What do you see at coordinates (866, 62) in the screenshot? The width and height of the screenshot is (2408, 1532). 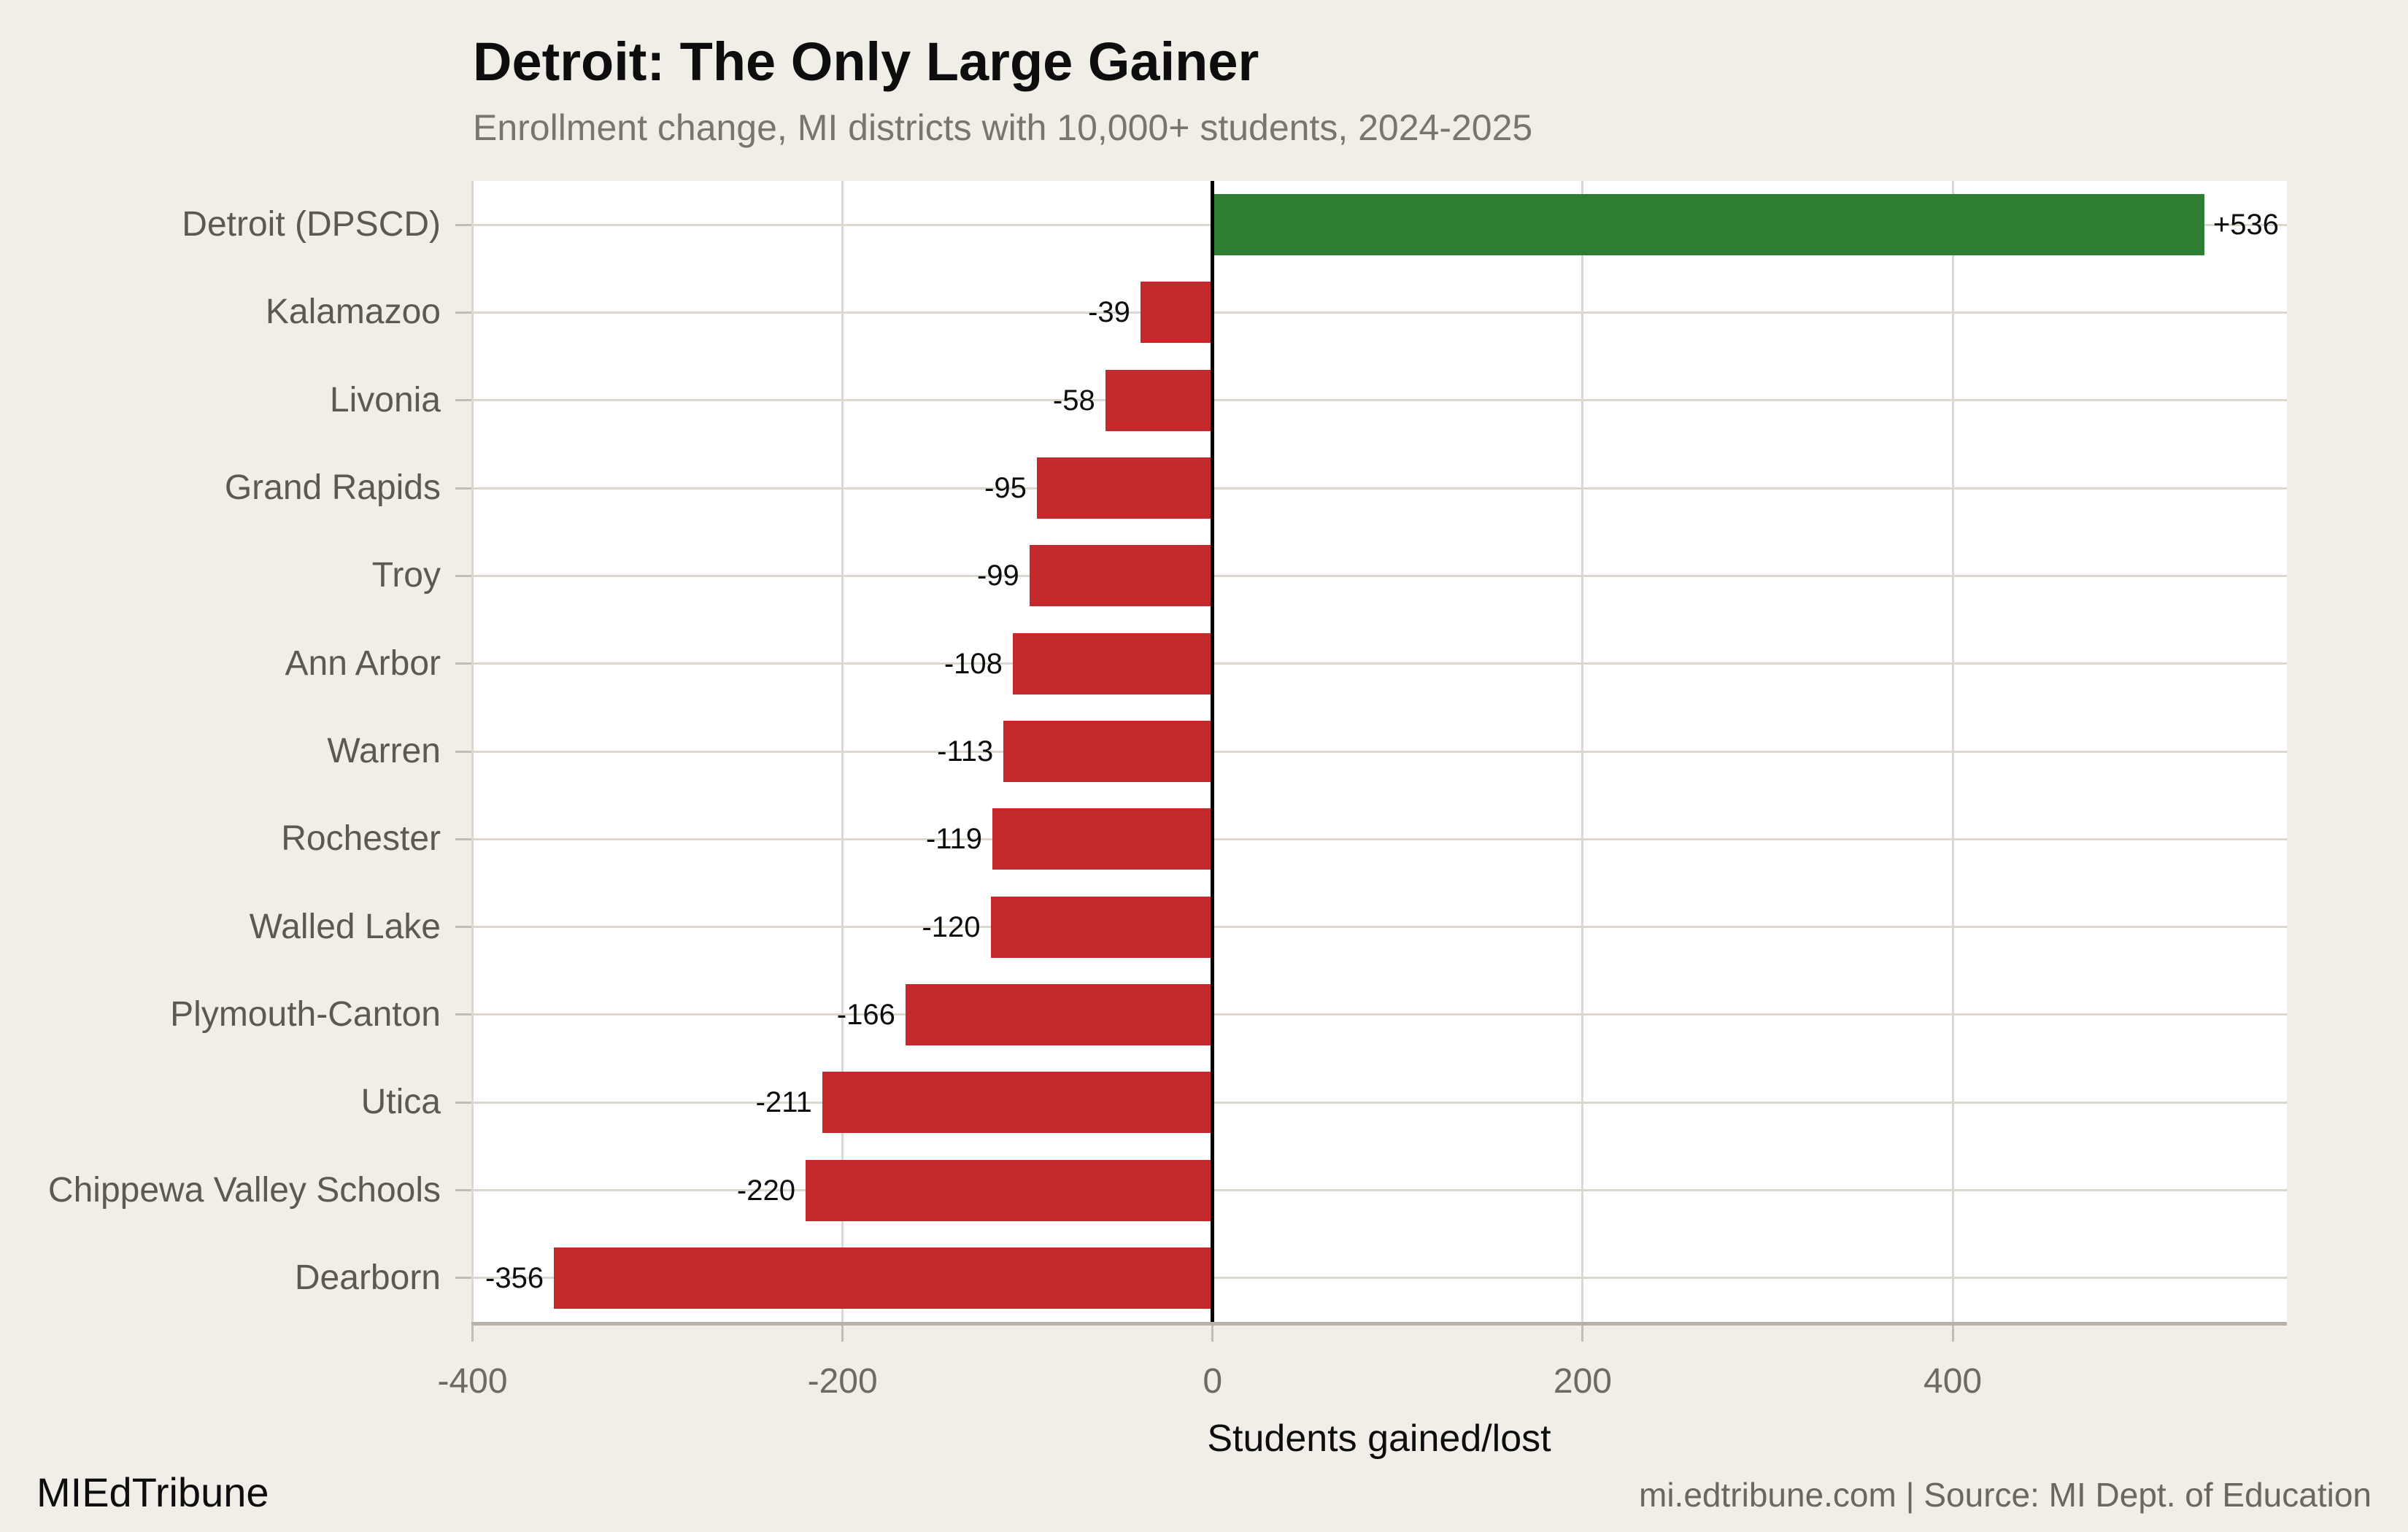 I see `chart-title: Detroit: The Only Large Gainer` at bounding box center [866, 62].